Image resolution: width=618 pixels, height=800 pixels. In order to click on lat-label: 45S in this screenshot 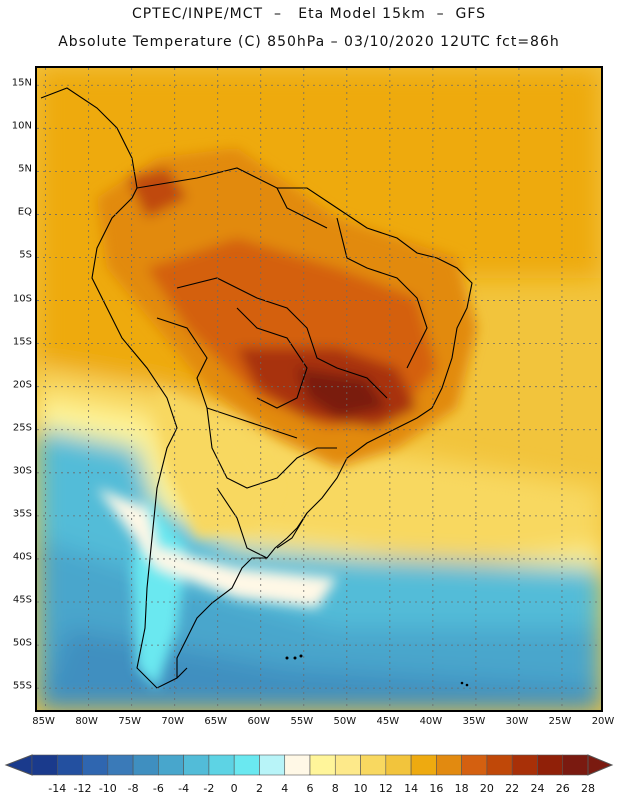, I will do `click(22, 600)`.